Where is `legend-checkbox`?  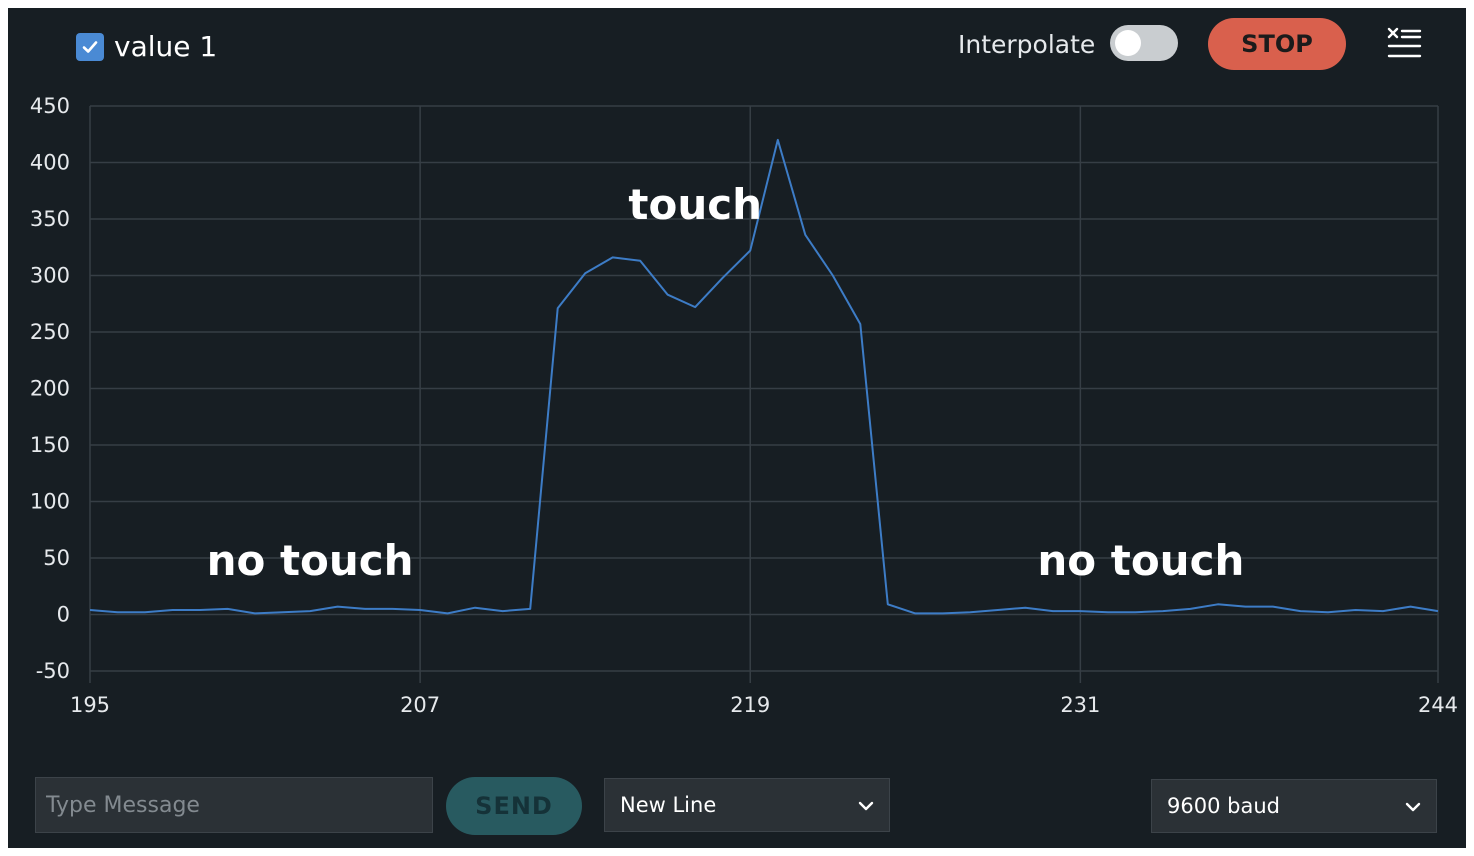
legend-checkbox is located at coordinates (90, 46).